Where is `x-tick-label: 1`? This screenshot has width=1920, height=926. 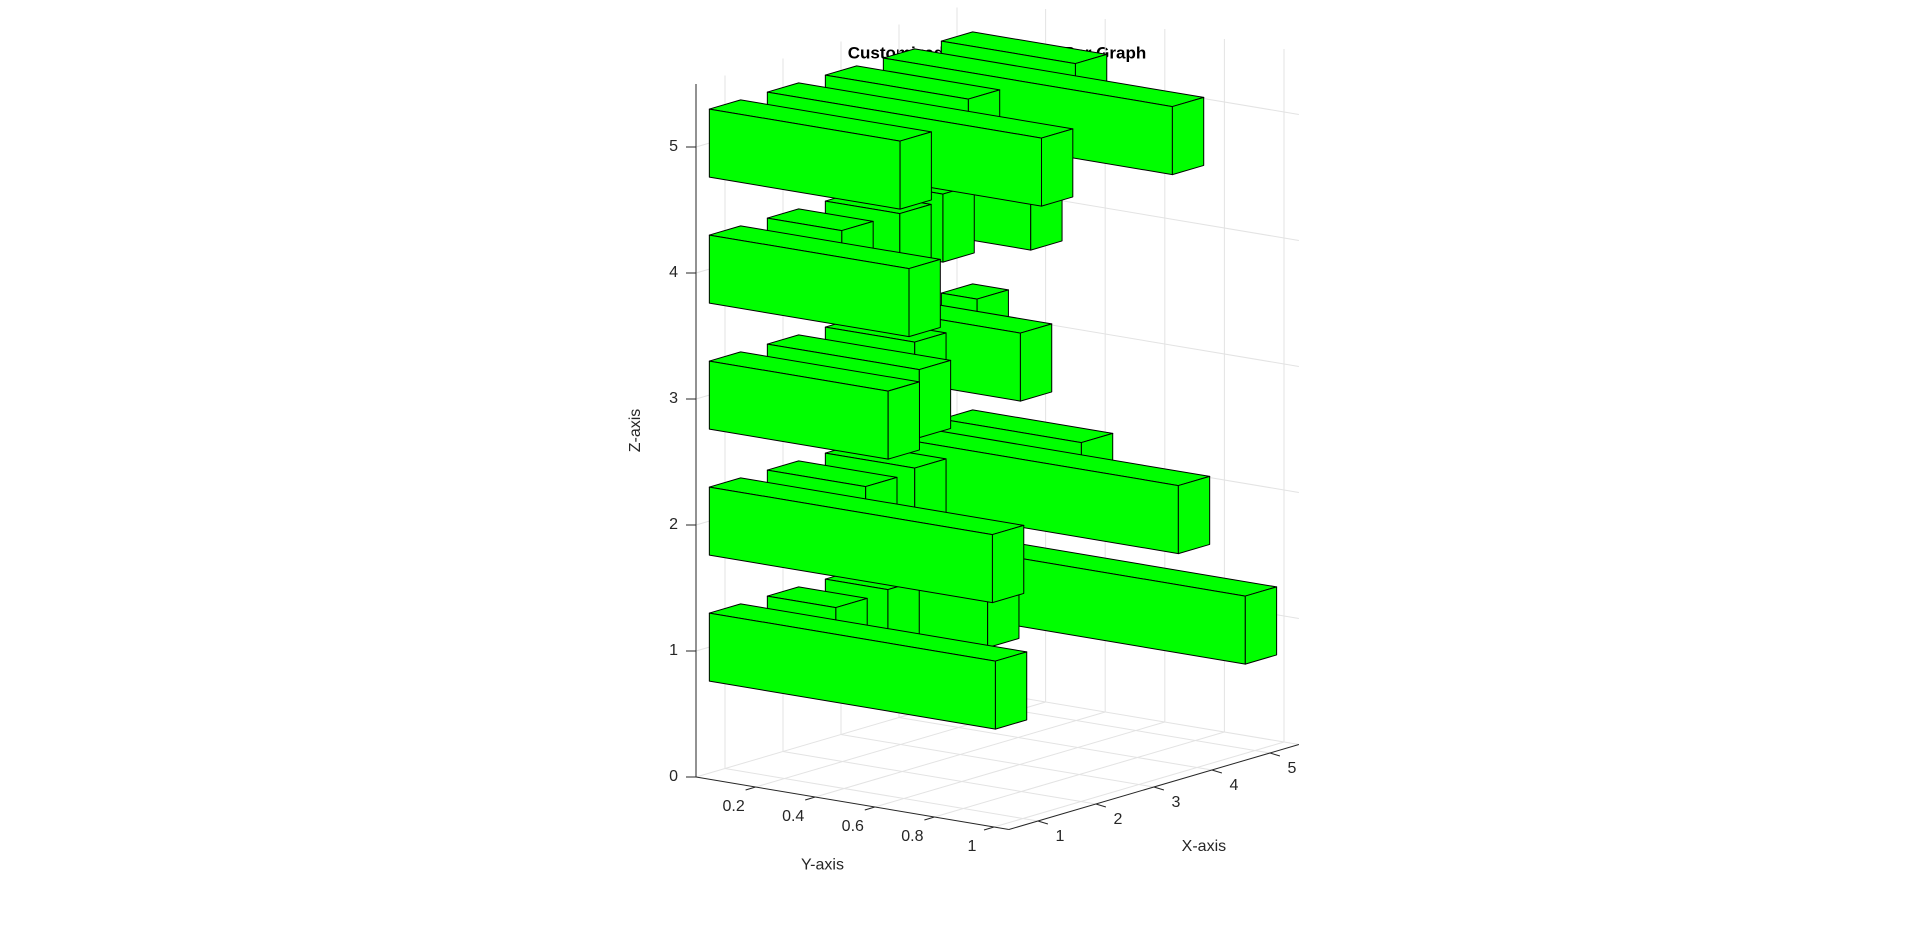
x-tick-label: 1 is located at coordinates (1059, 836).